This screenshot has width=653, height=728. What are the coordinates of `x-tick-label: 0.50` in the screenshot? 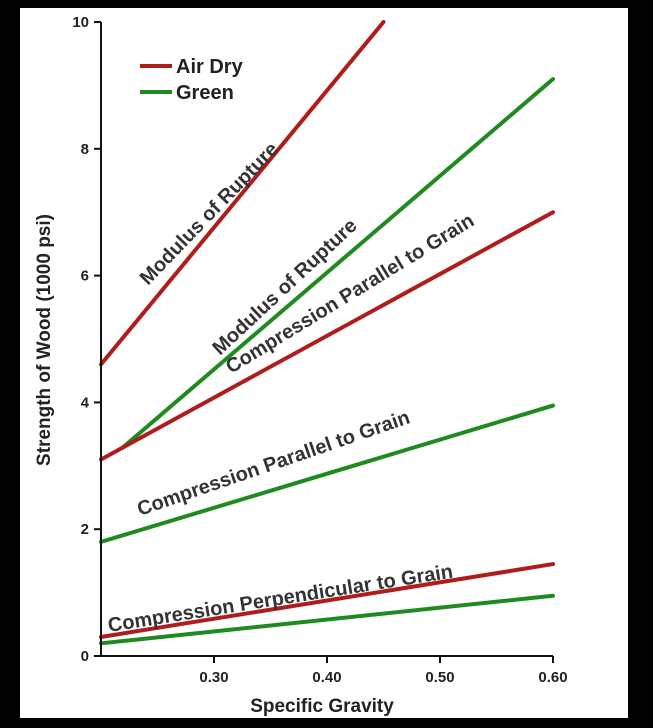 It's located at (439, 677).